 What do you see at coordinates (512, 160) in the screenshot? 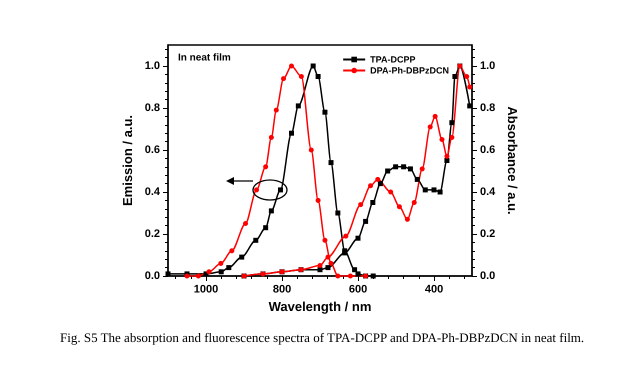
I see `y2-axis-title: Absorbance / a.u.` at bounding box center [512, 160].